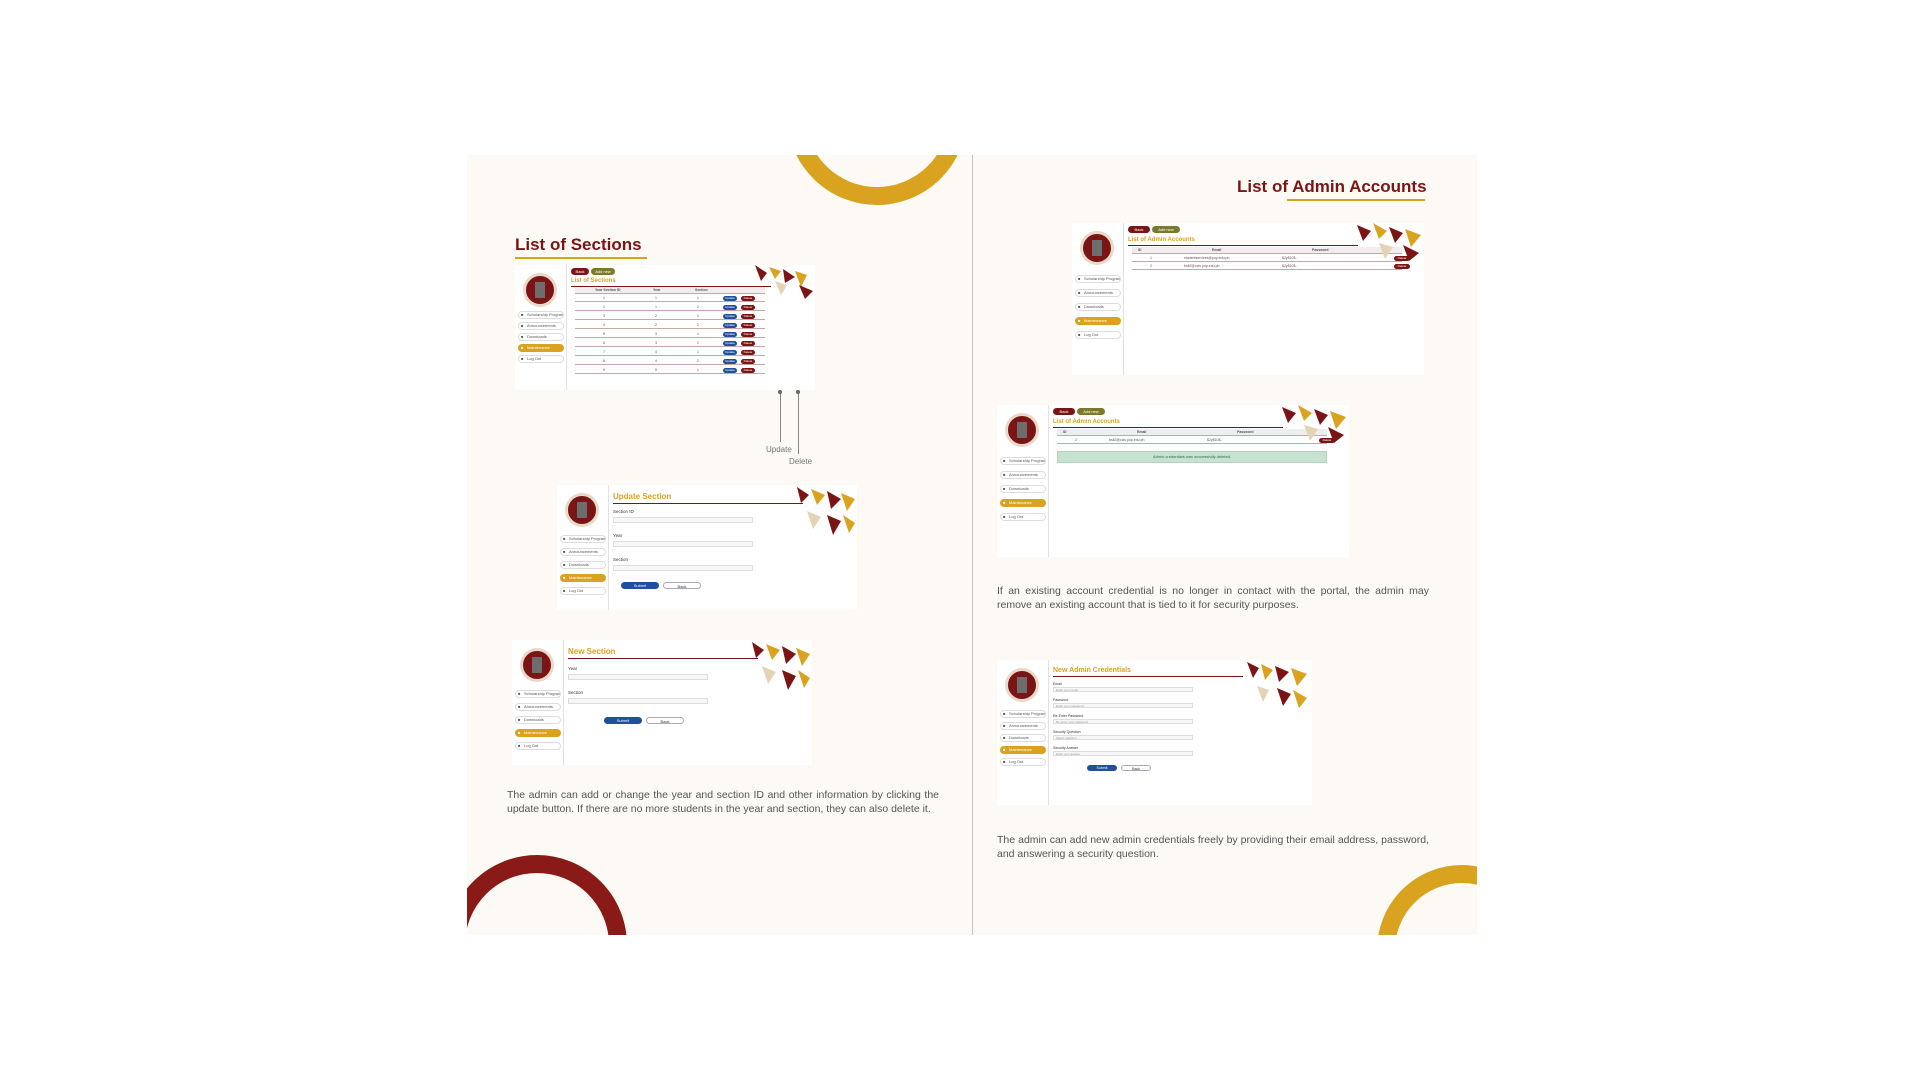 Image resolution: width=1920 pixels, height=1080 pixels. Describe the element at coordinates (1057, 684) in the screenshot. I see `field-label: Email` at that location.